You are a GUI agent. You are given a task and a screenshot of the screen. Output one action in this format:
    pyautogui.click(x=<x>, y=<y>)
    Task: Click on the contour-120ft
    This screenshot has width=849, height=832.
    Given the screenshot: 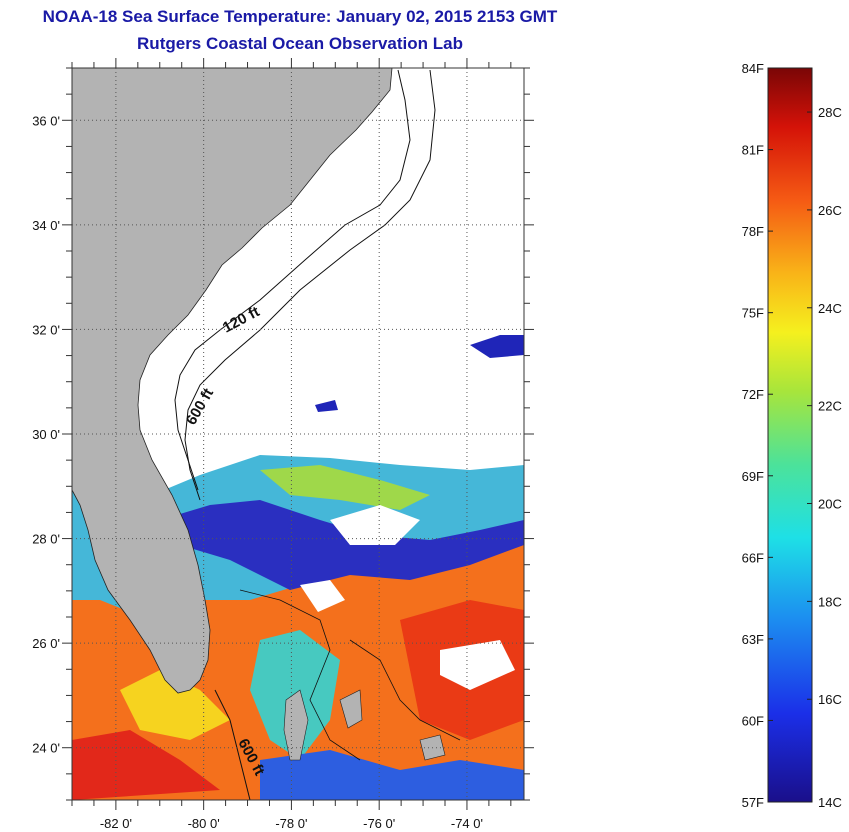 What is the action you would take?
    pyautogui.click(x=292, y=280)
    